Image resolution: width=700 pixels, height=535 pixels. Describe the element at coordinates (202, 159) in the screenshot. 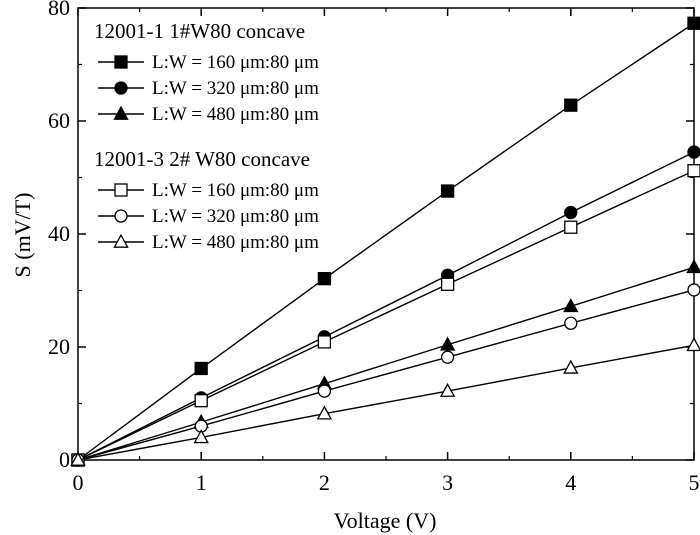

I see `legend-title: 12001-3 2# W80 concave` at that location.